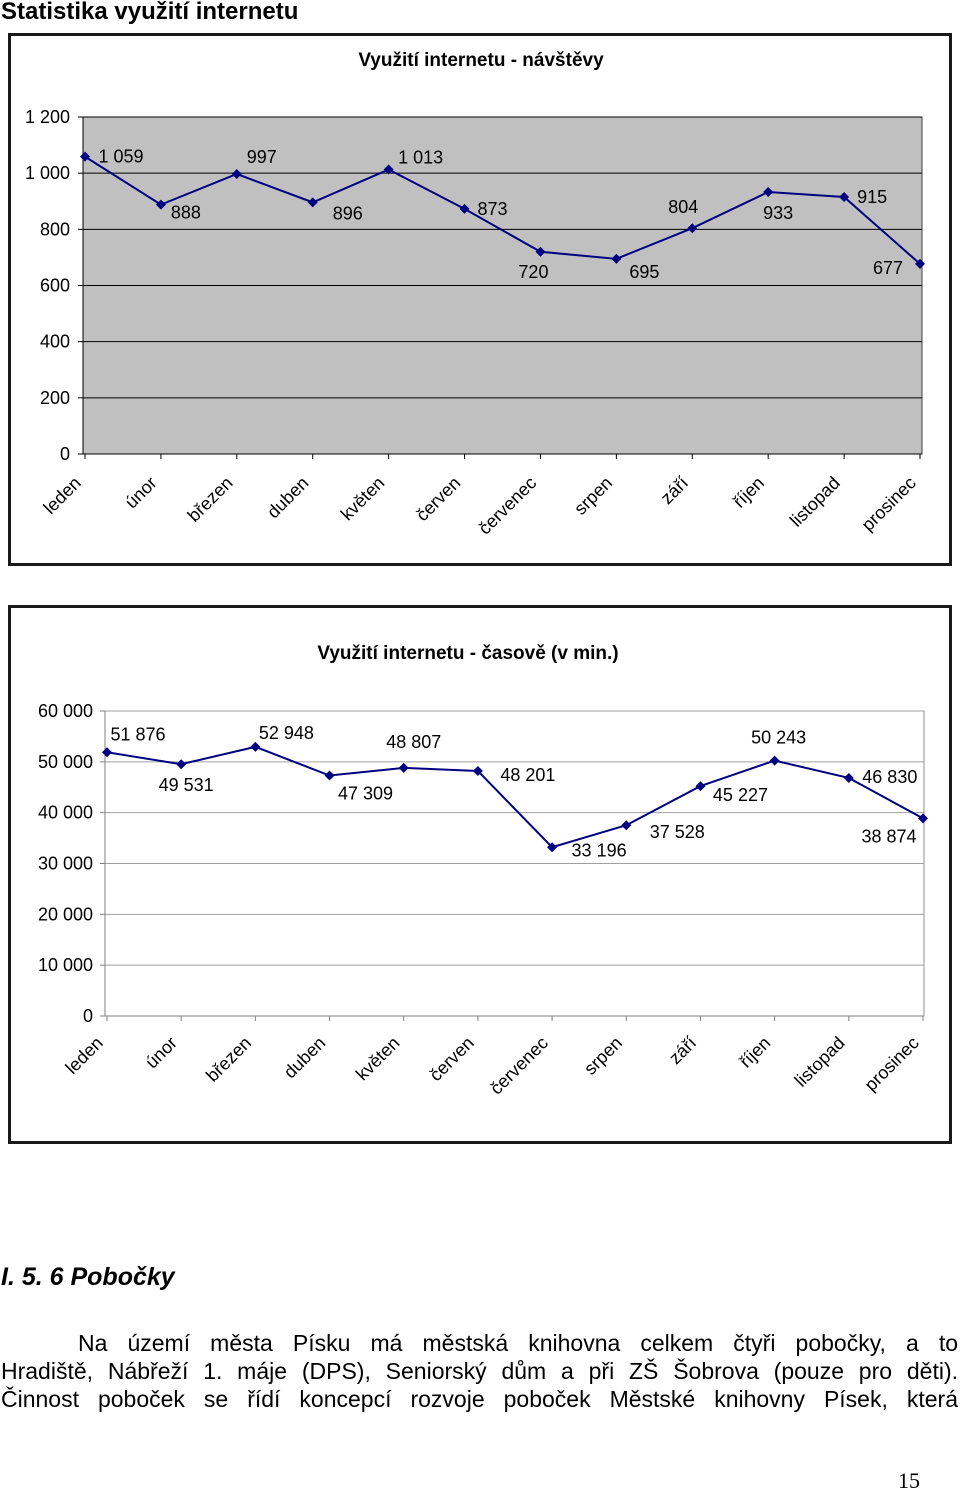 This screenshot has width=960, height=1493. I want to click on section-heading: I. 5. 6 Pobočky, so click(88, 1277).